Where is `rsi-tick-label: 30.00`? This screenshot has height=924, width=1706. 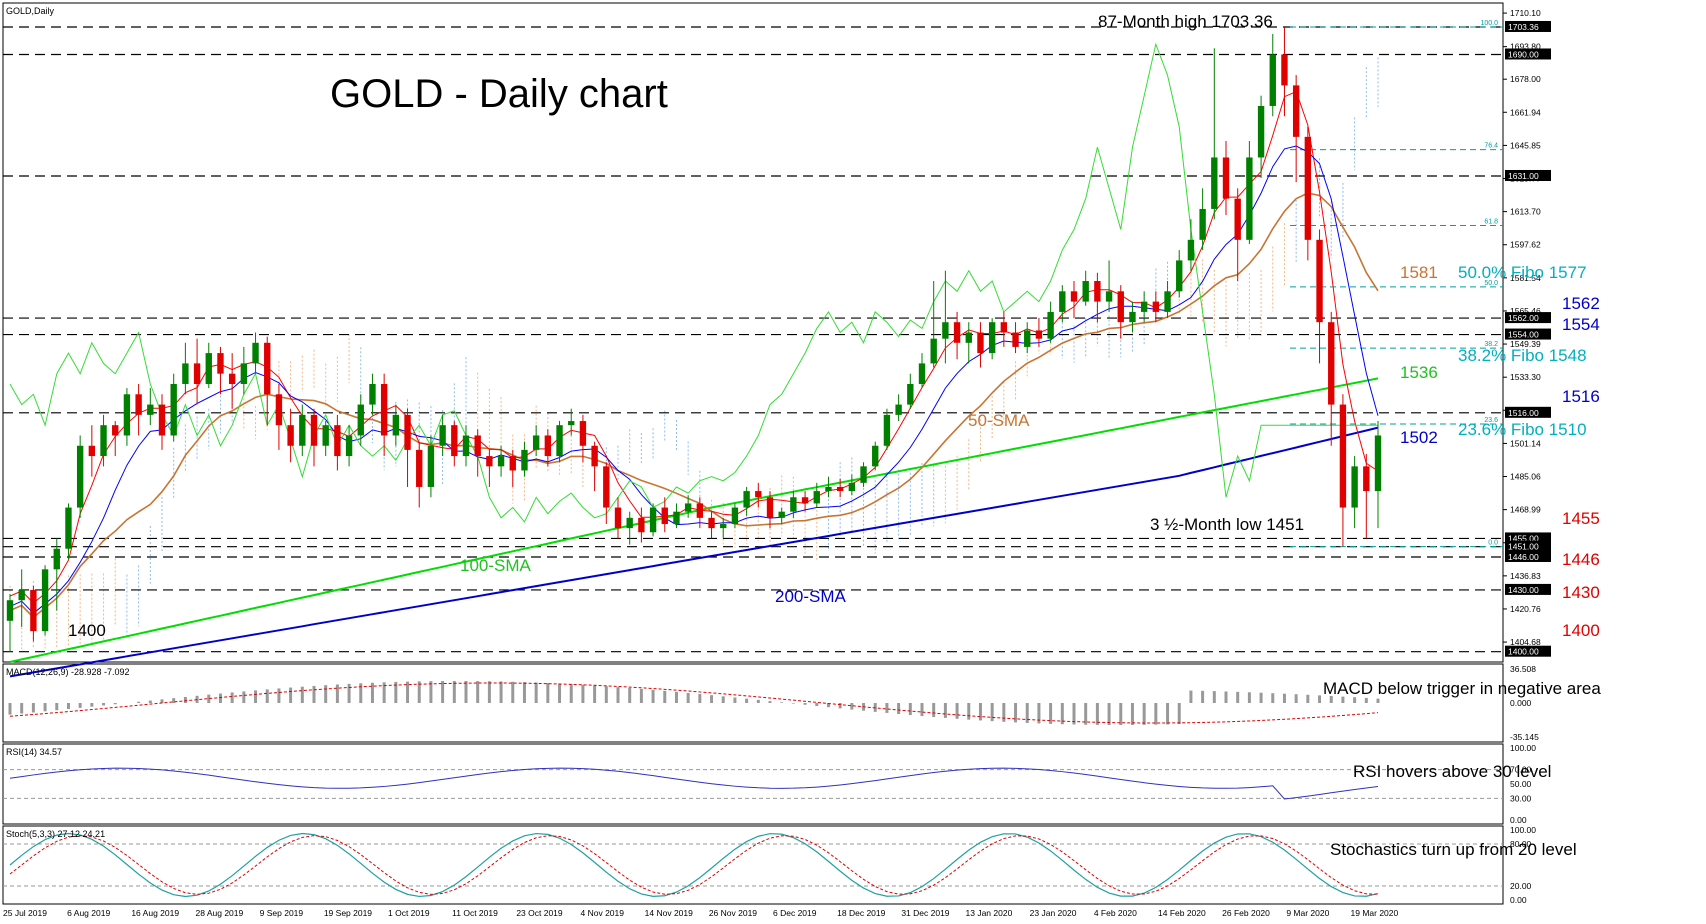
rsi-tick-label: 30.00 is located at coordinates (1521, 798).